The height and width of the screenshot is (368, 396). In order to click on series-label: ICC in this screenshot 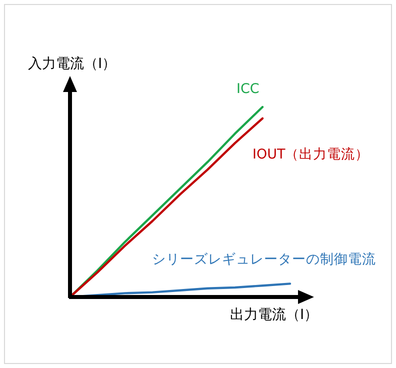, I will do `click(248, 89)`.